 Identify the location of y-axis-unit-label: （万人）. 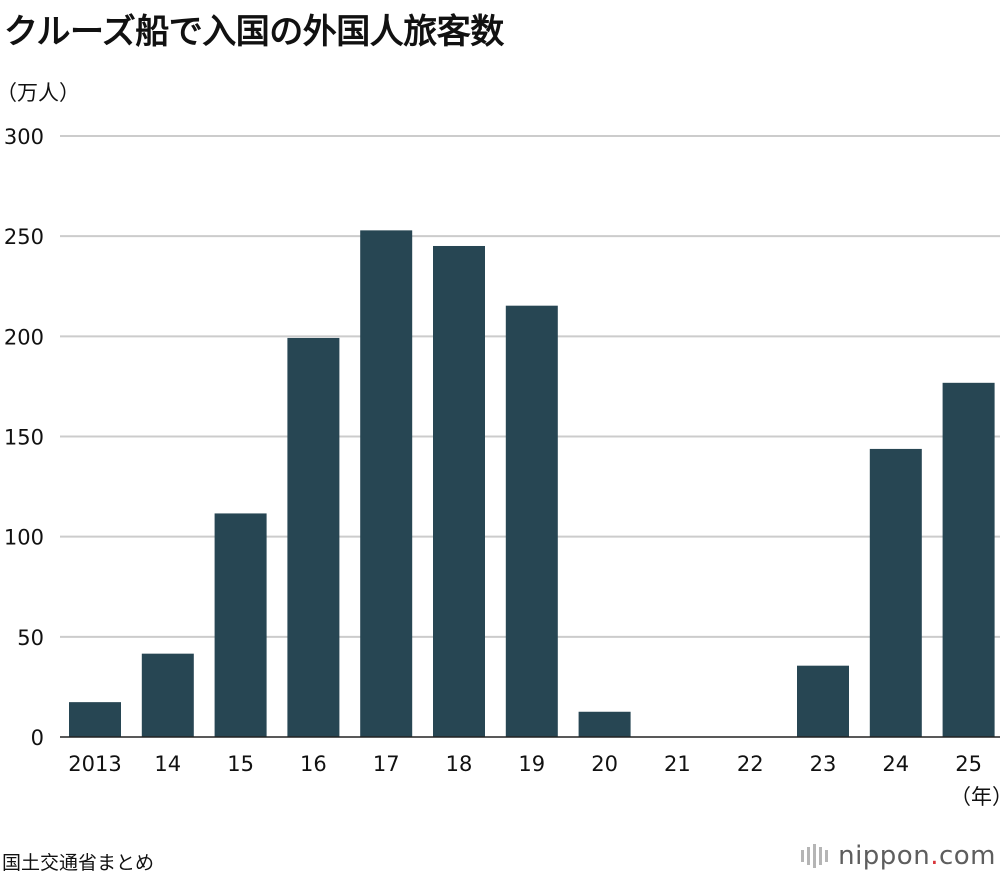
(40, 93).